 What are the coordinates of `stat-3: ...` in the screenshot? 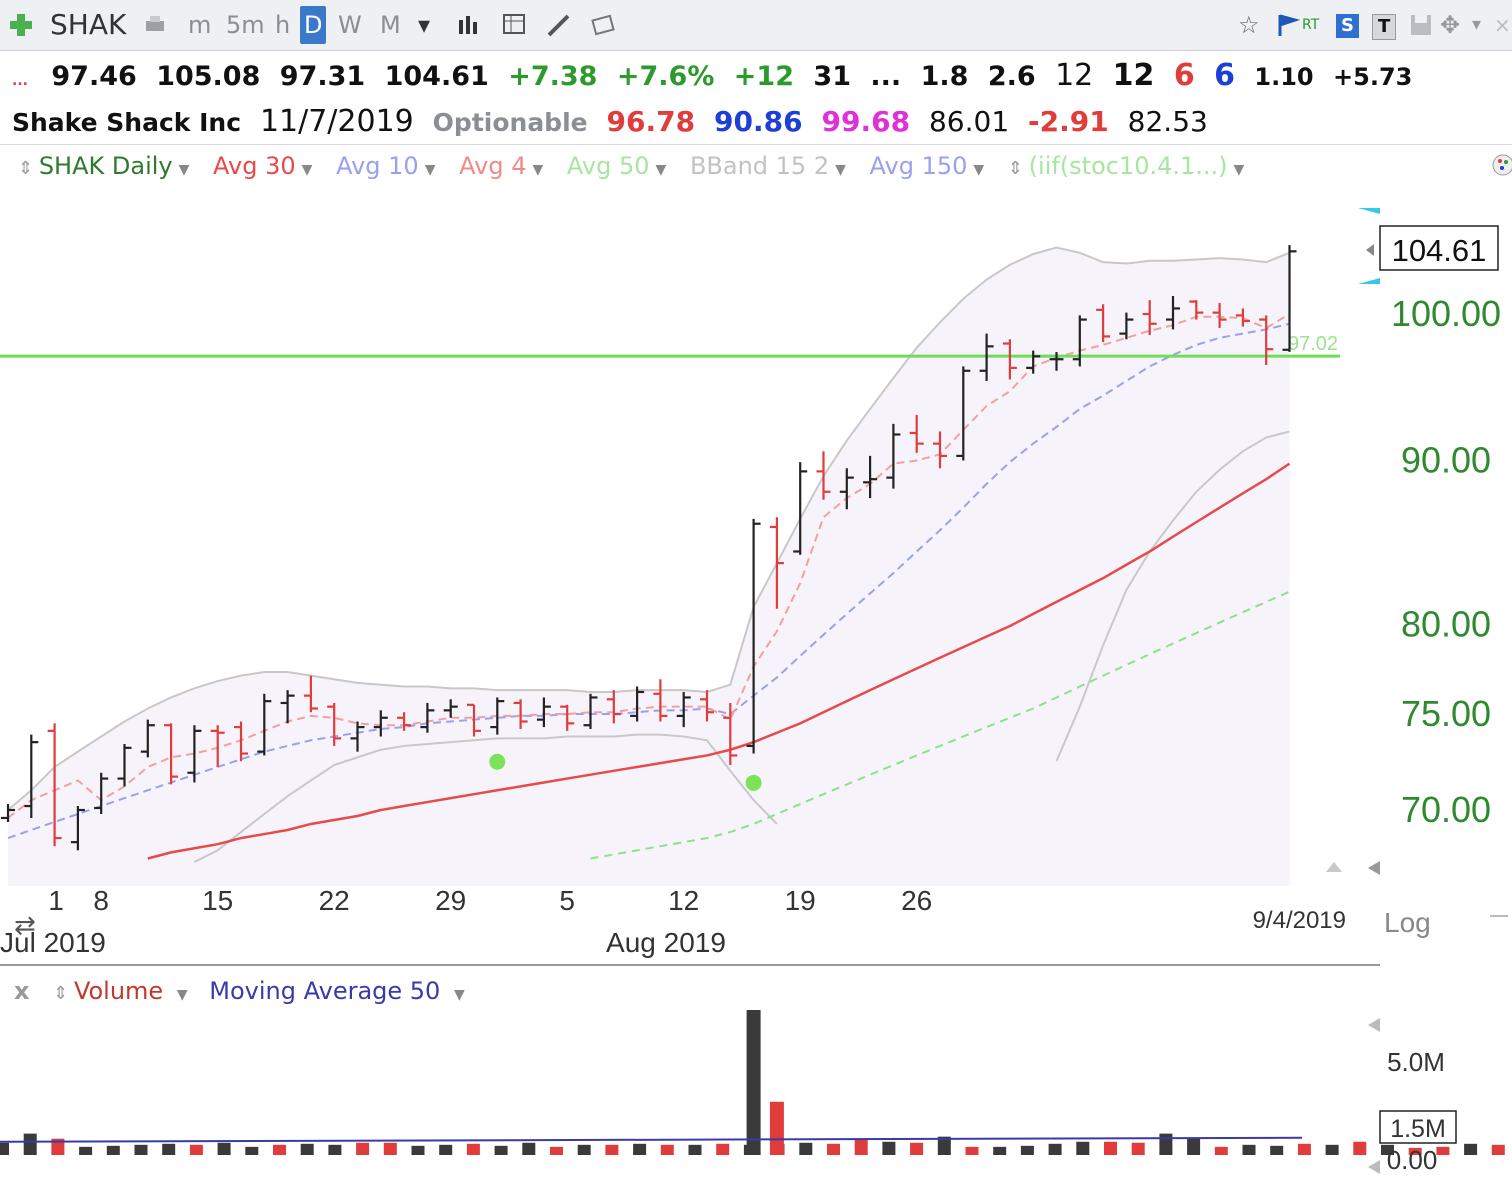 It's located at (886, 76).